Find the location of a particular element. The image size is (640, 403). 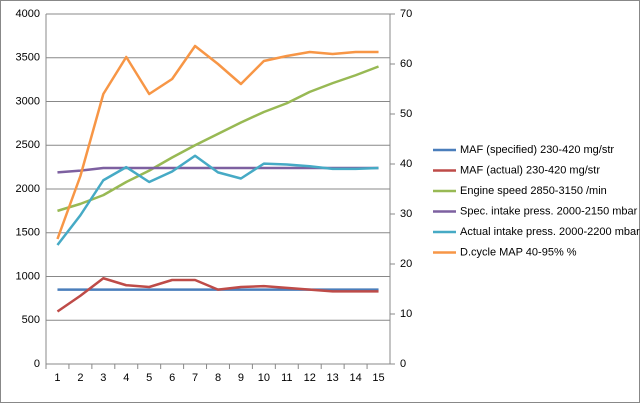

x-tick-label: 9 is located at coordinates (241, 378).